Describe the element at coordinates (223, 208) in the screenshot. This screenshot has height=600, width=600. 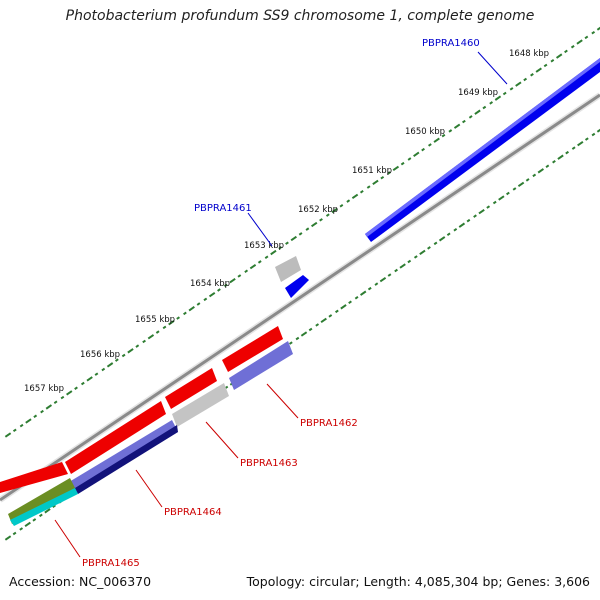
I see `gene-label-pbpra1461: PBPRA1461` at that location.